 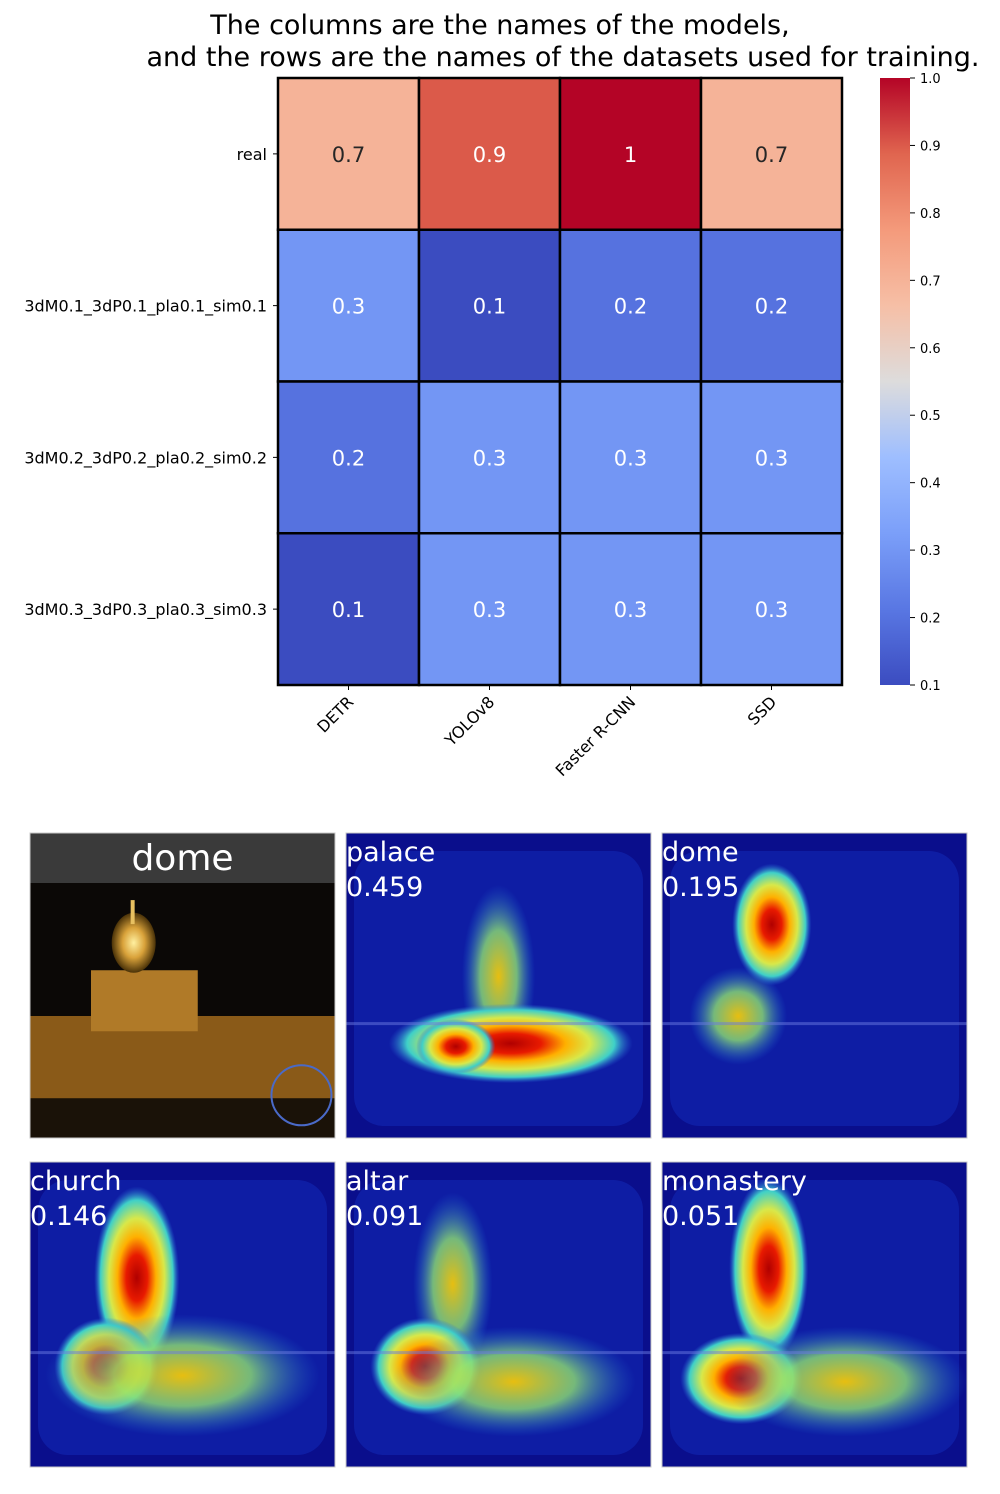 I want to click on chart-title-line-1: The columns are the names of the models,, so click(x=500, y=25).